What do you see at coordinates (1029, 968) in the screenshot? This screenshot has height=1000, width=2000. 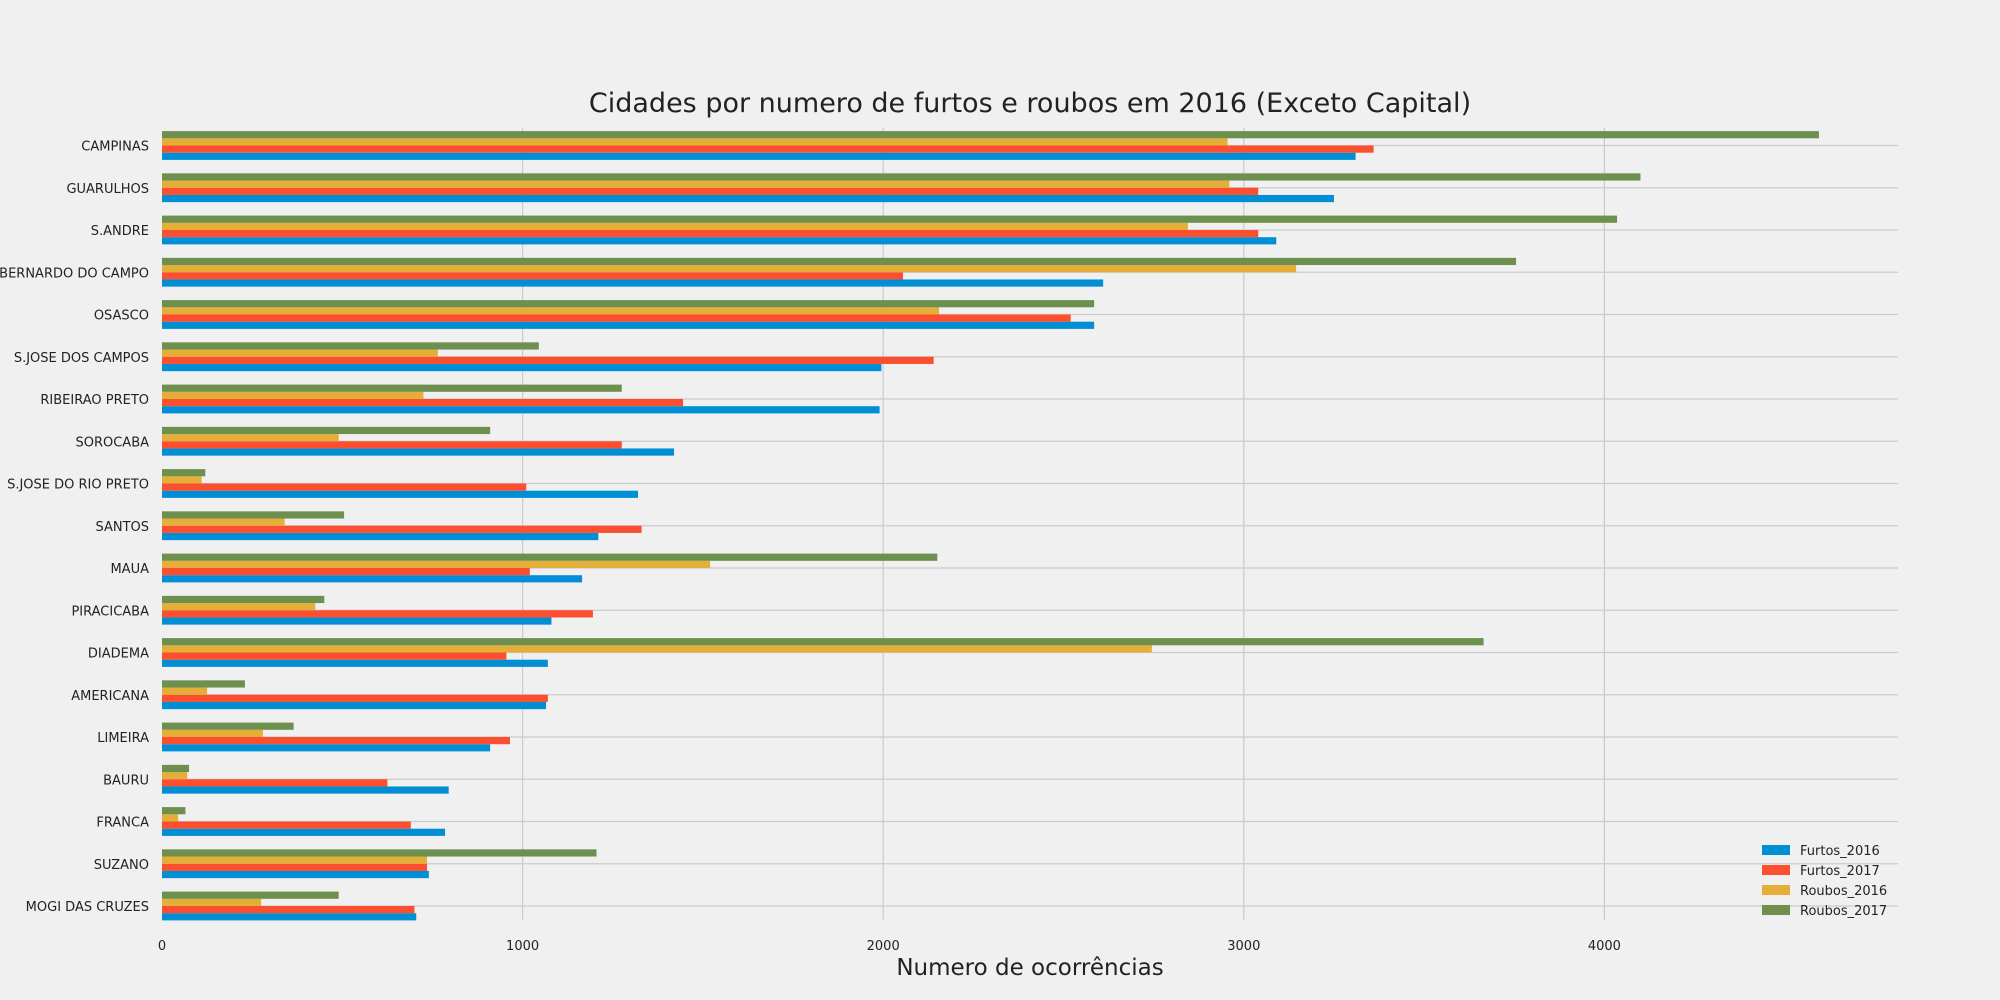 I see `x-axis-label: Numero de ocorrências` at bounding box center [1029, 968].